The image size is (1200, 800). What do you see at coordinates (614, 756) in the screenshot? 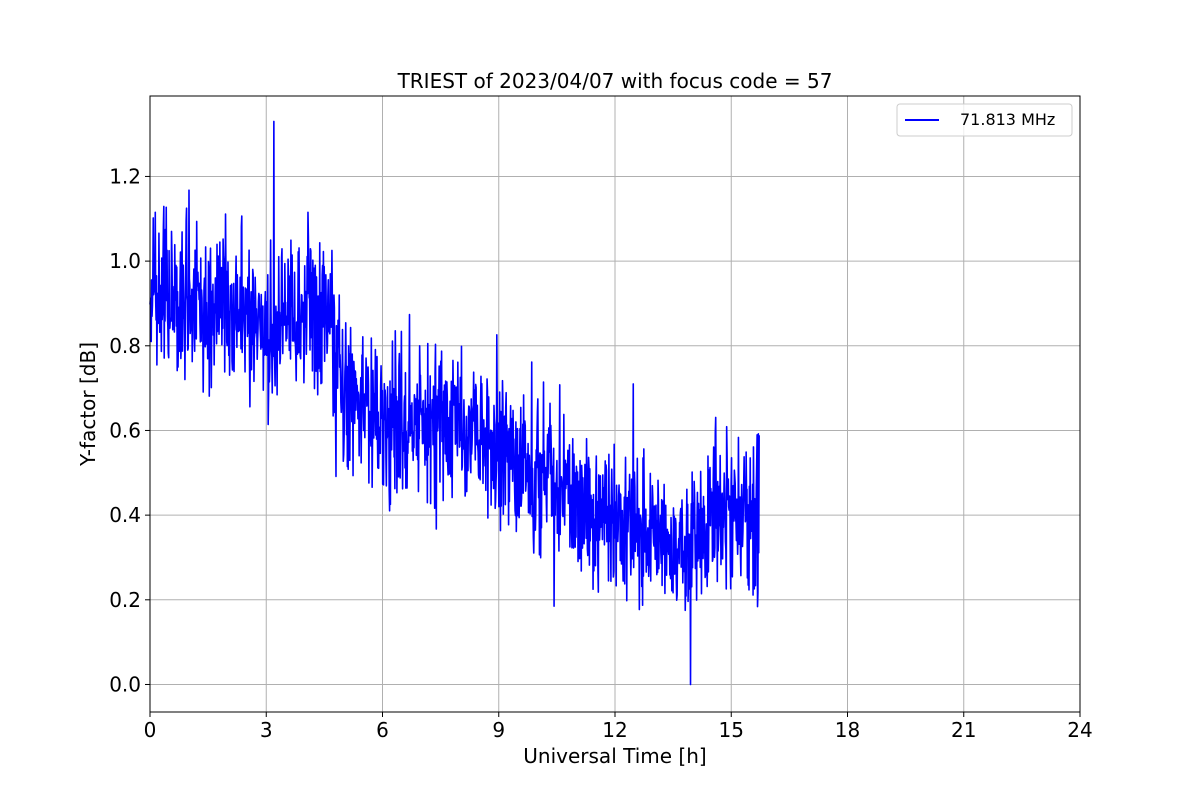
I see `x-axis-label: Universal Time [h]` at bounding box center [614, 756].